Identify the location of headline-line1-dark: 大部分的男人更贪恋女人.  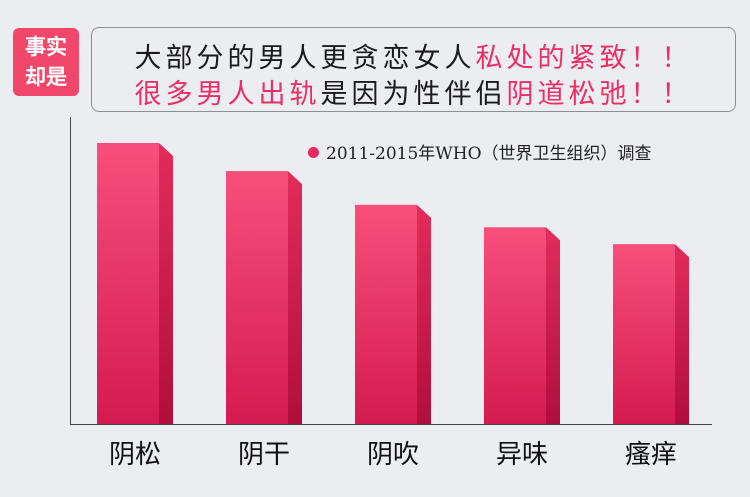
(305, 58).